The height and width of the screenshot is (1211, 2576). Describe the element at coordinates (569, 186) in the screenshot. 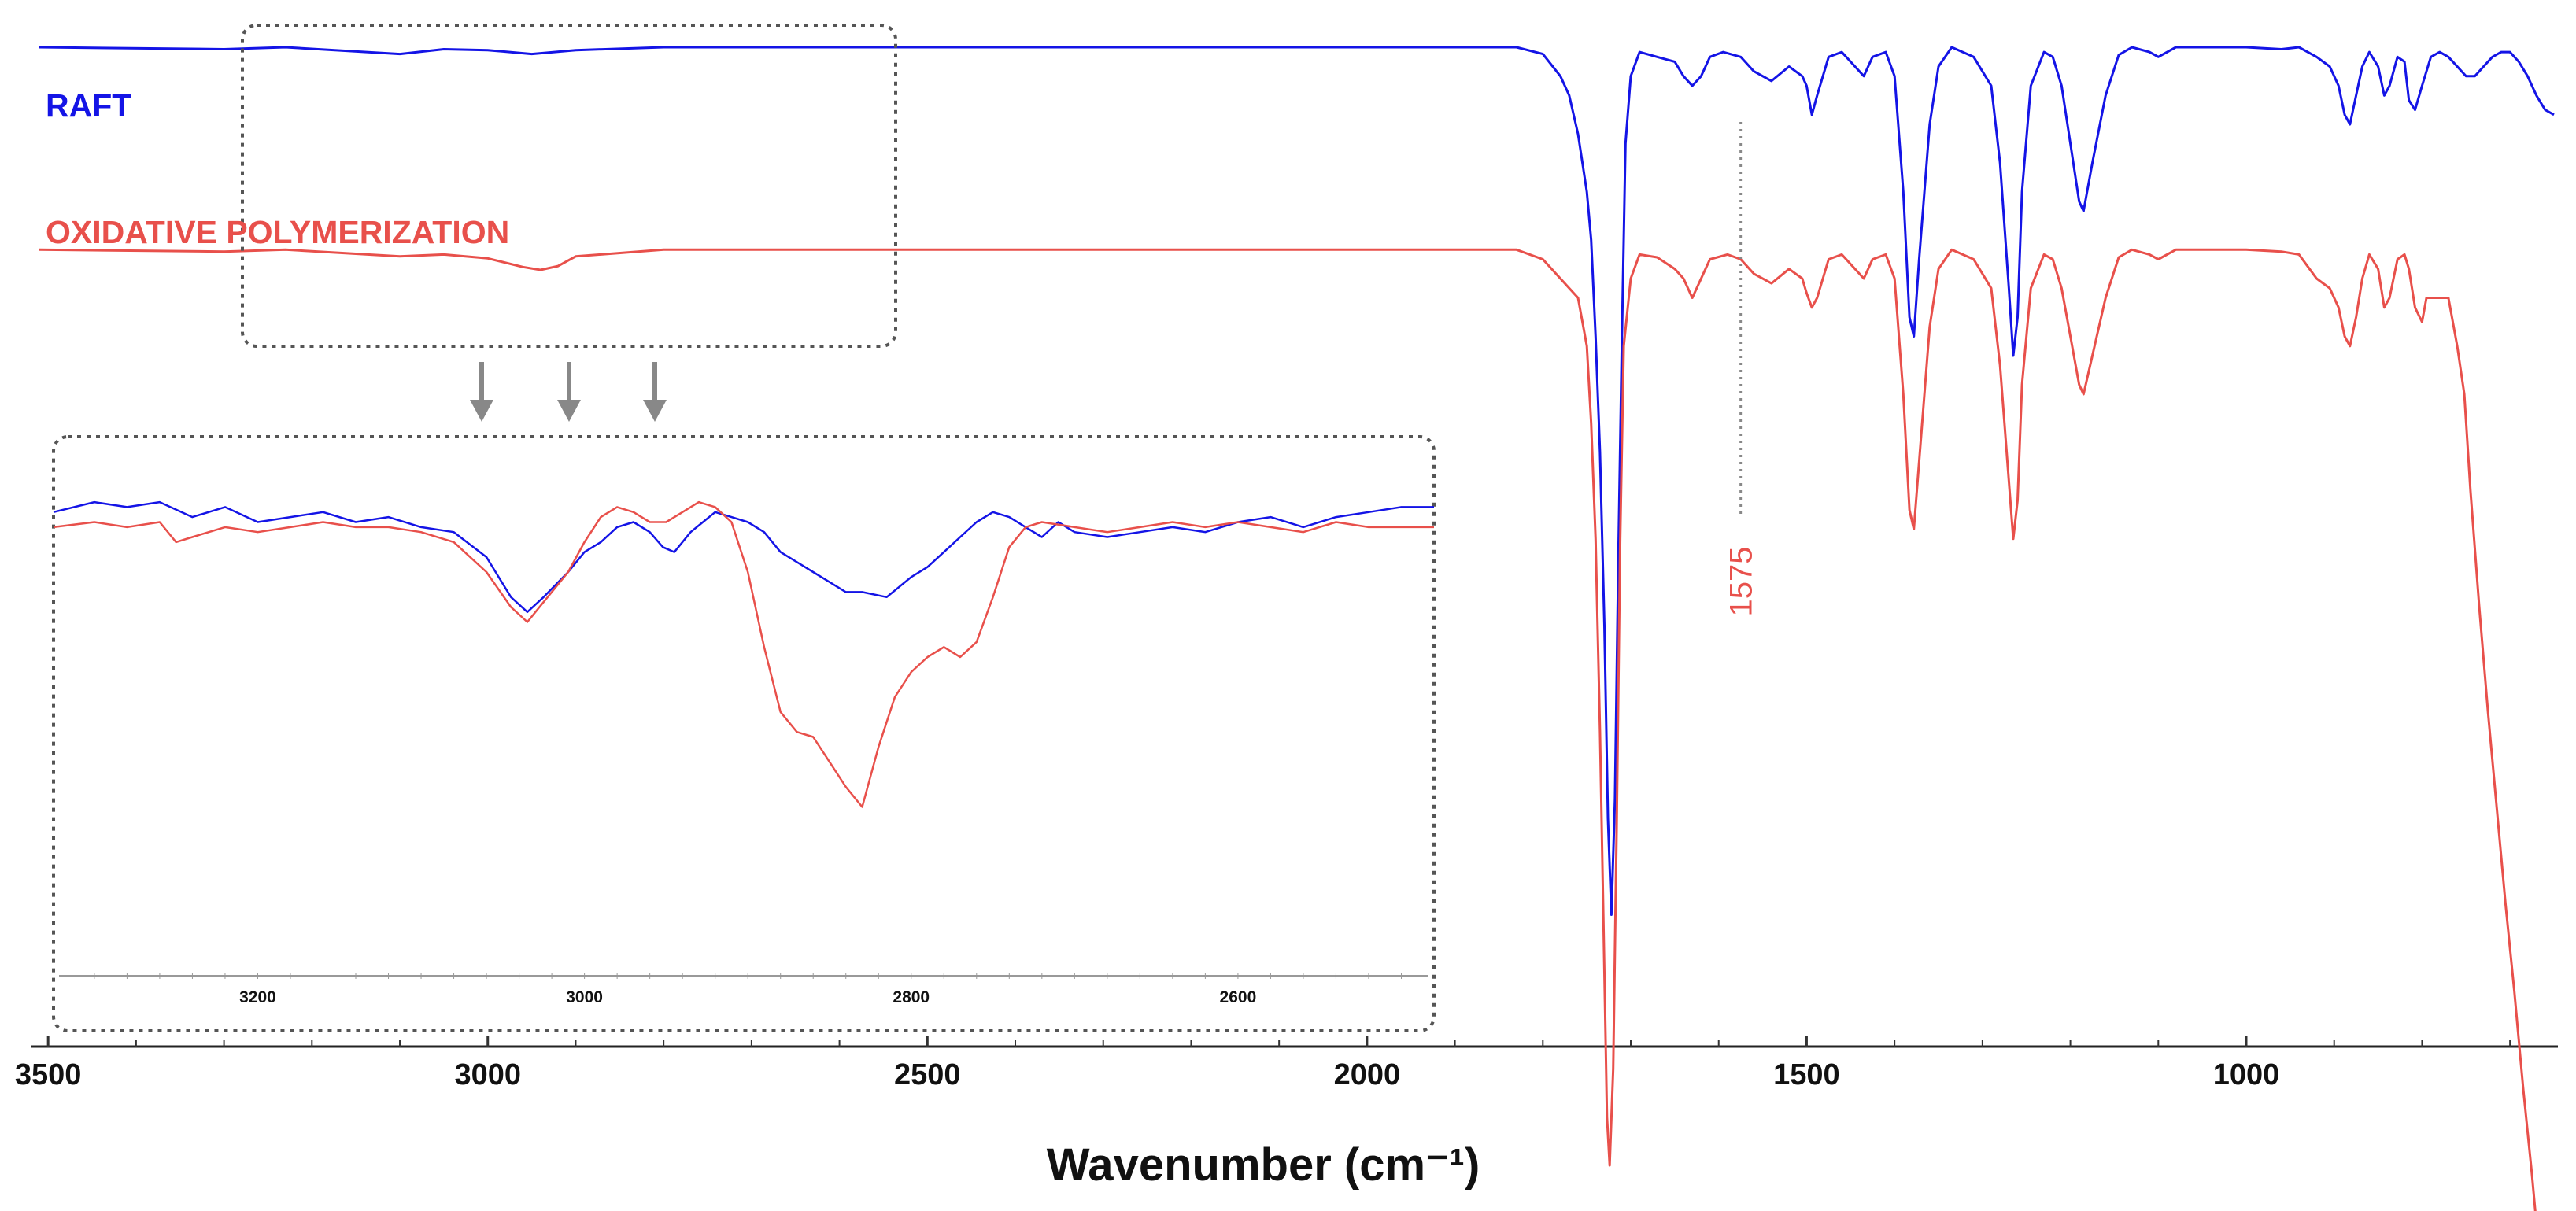

I see `zoom-source-box` at that location.